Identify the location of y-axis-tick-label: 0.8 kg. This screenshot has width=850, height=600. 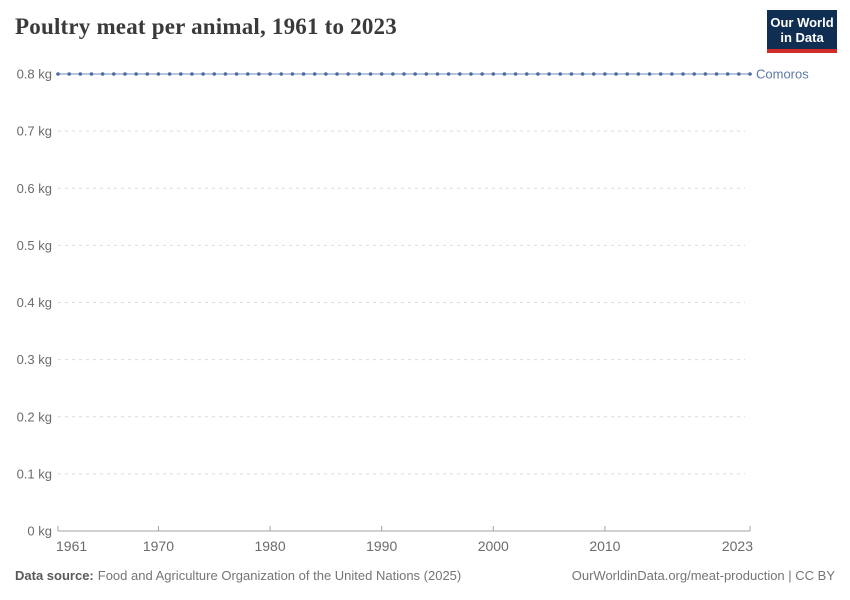
(34, 74).